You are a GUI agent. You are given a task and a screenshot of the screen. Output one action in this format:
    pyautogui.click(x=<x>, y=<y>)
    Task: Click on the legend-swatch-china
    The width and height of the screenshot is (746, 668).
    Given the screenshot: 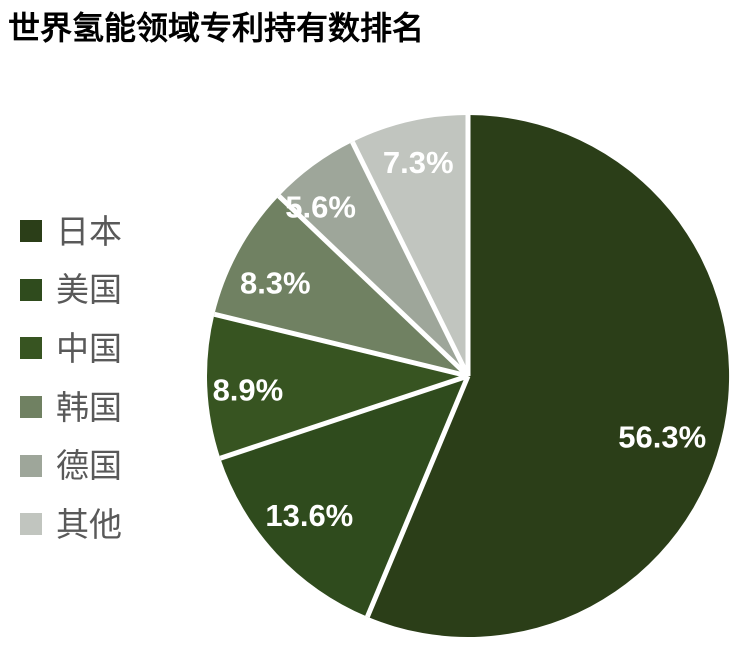 What is the action you would take?
    pyautogui.click(x=31, y=348)
    